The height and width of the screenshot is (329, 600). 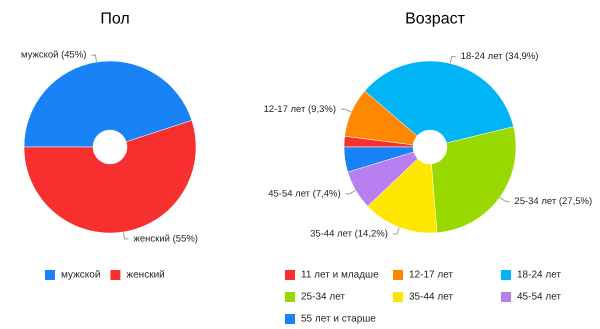 I want to click on legend-label: 12-17 лет, so click(x=431, y=275).